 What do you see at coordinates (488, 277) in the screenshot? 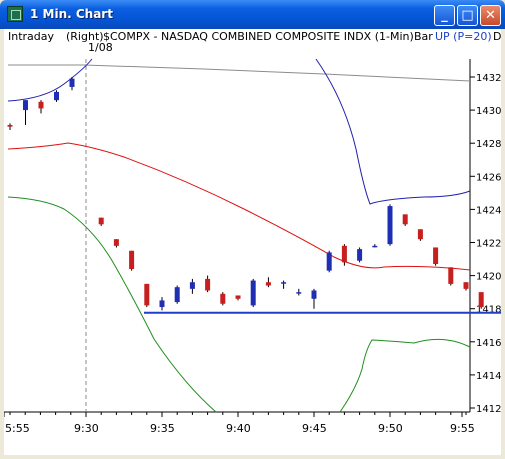
I see `y-tick-label: 1420` at bounding box center [488, 277].